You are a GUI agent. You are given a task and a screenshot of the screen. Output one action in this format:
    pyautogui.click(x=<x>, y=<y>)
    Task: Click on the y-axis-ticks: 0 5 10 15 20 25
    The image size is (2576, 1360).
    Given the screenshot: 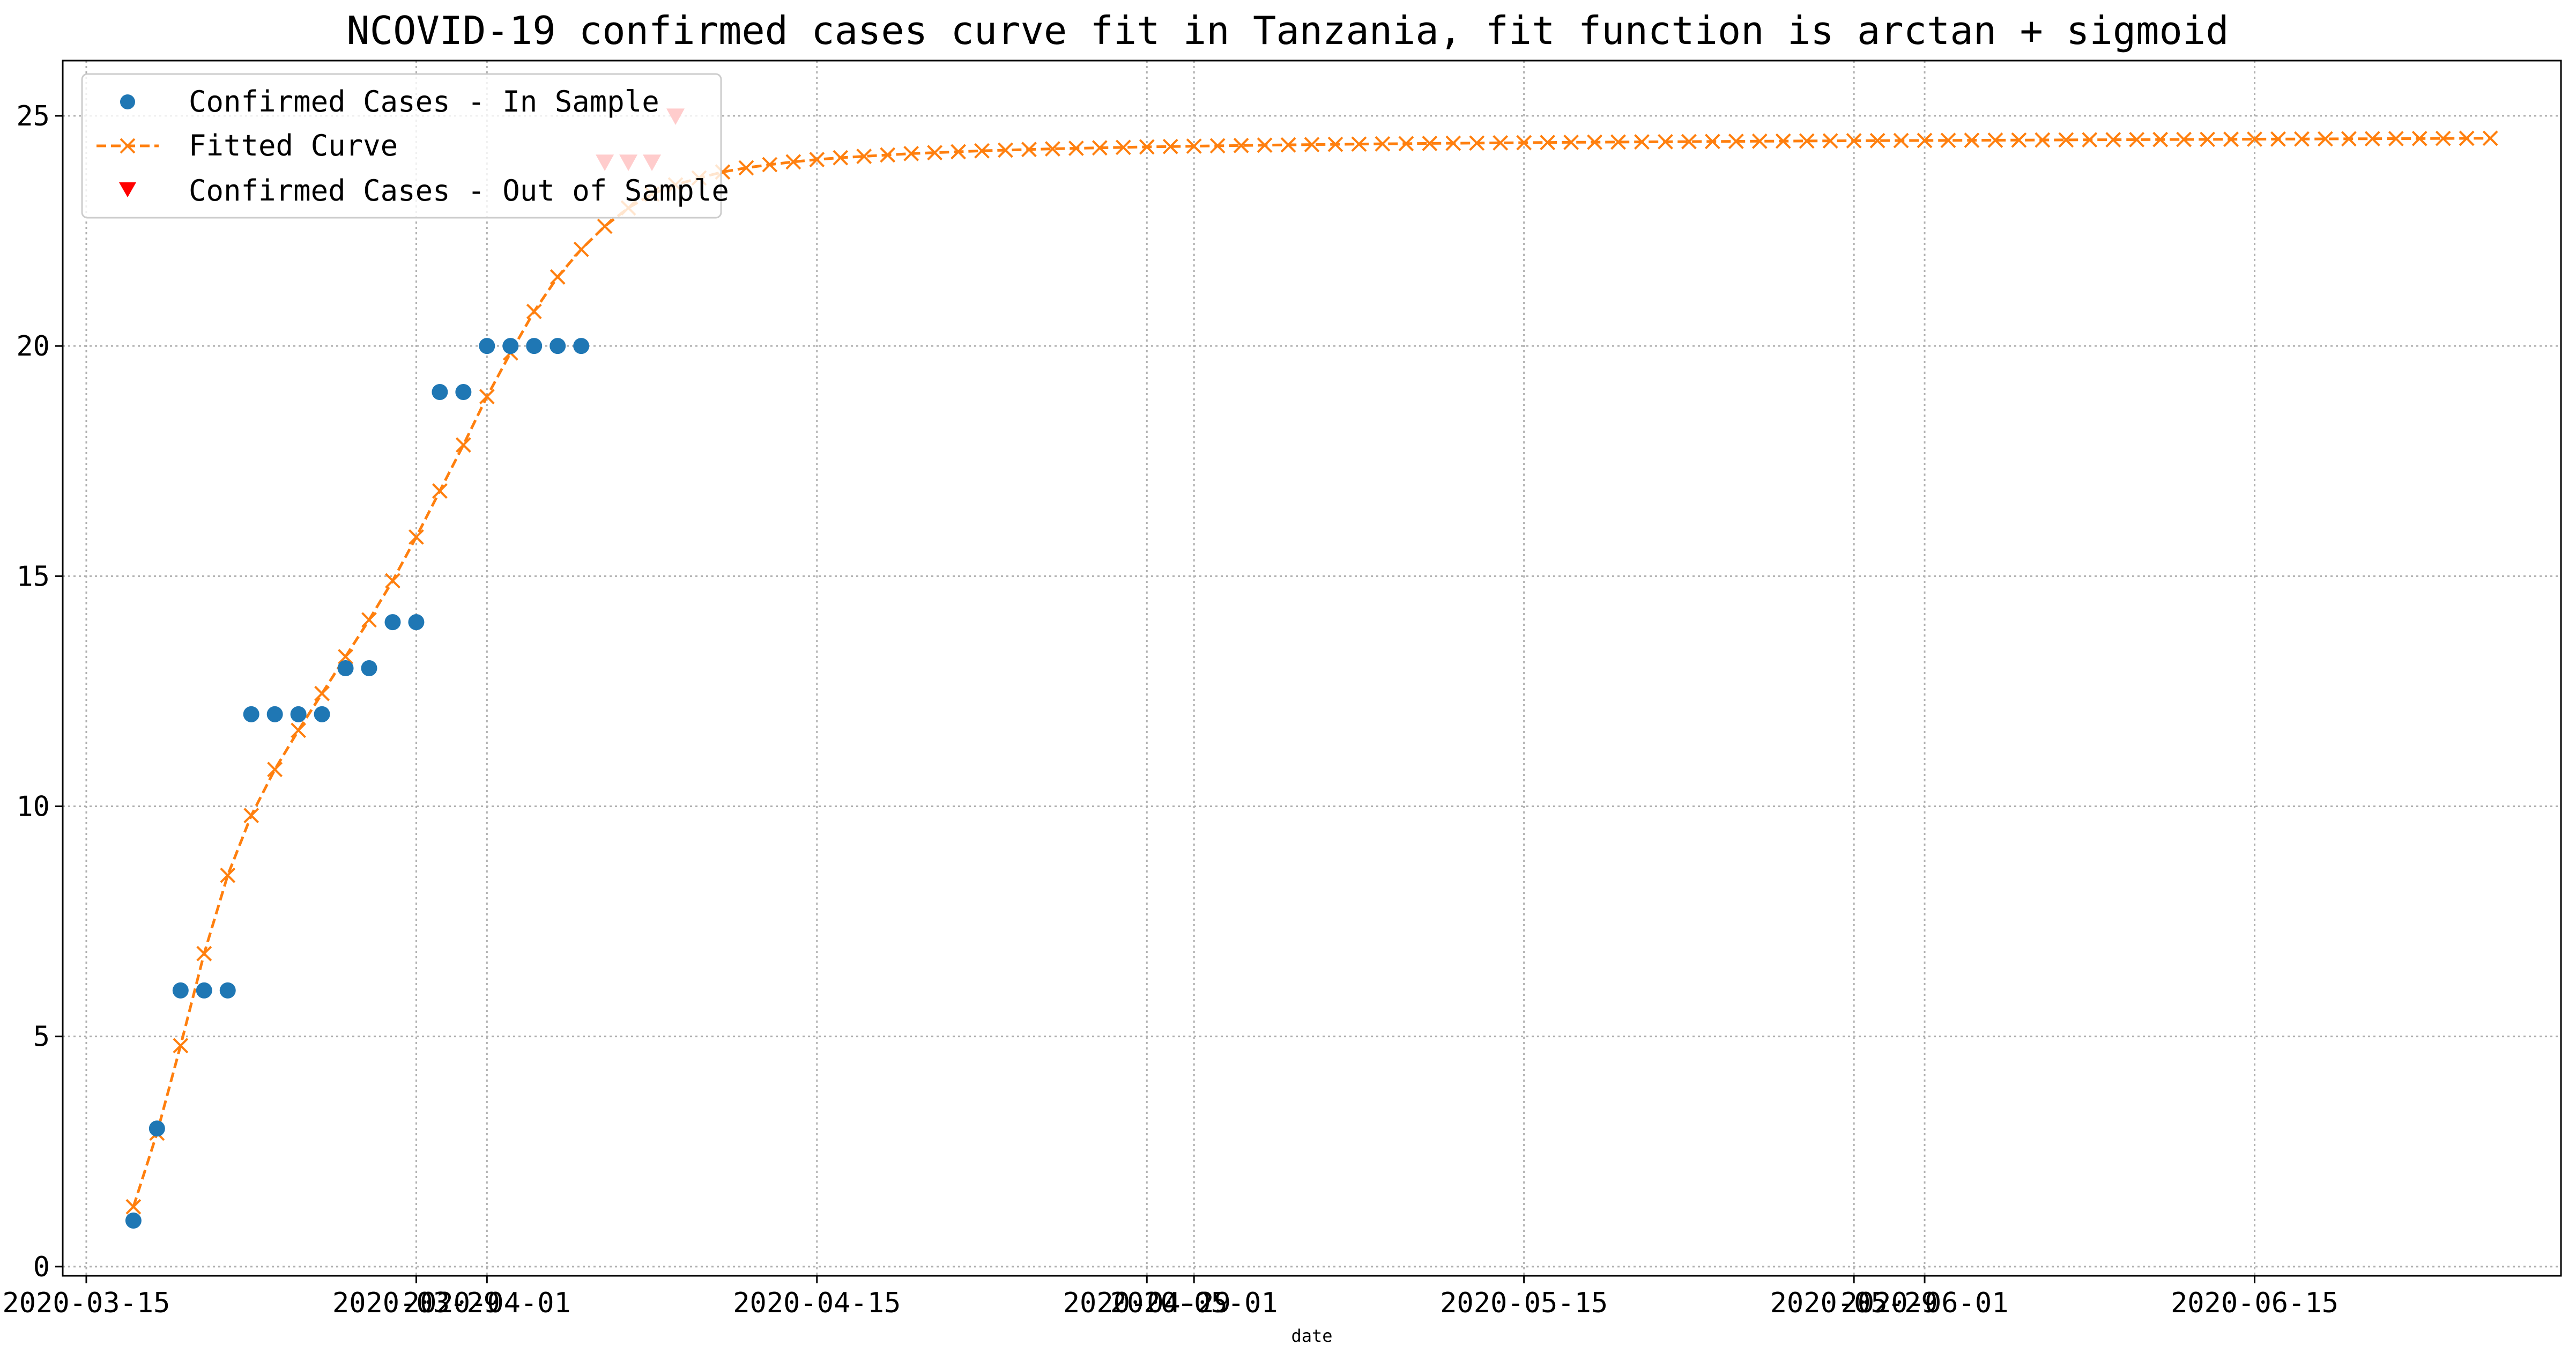 What is the action you would take?
    pyautogui.click(x=40, y=691)
    